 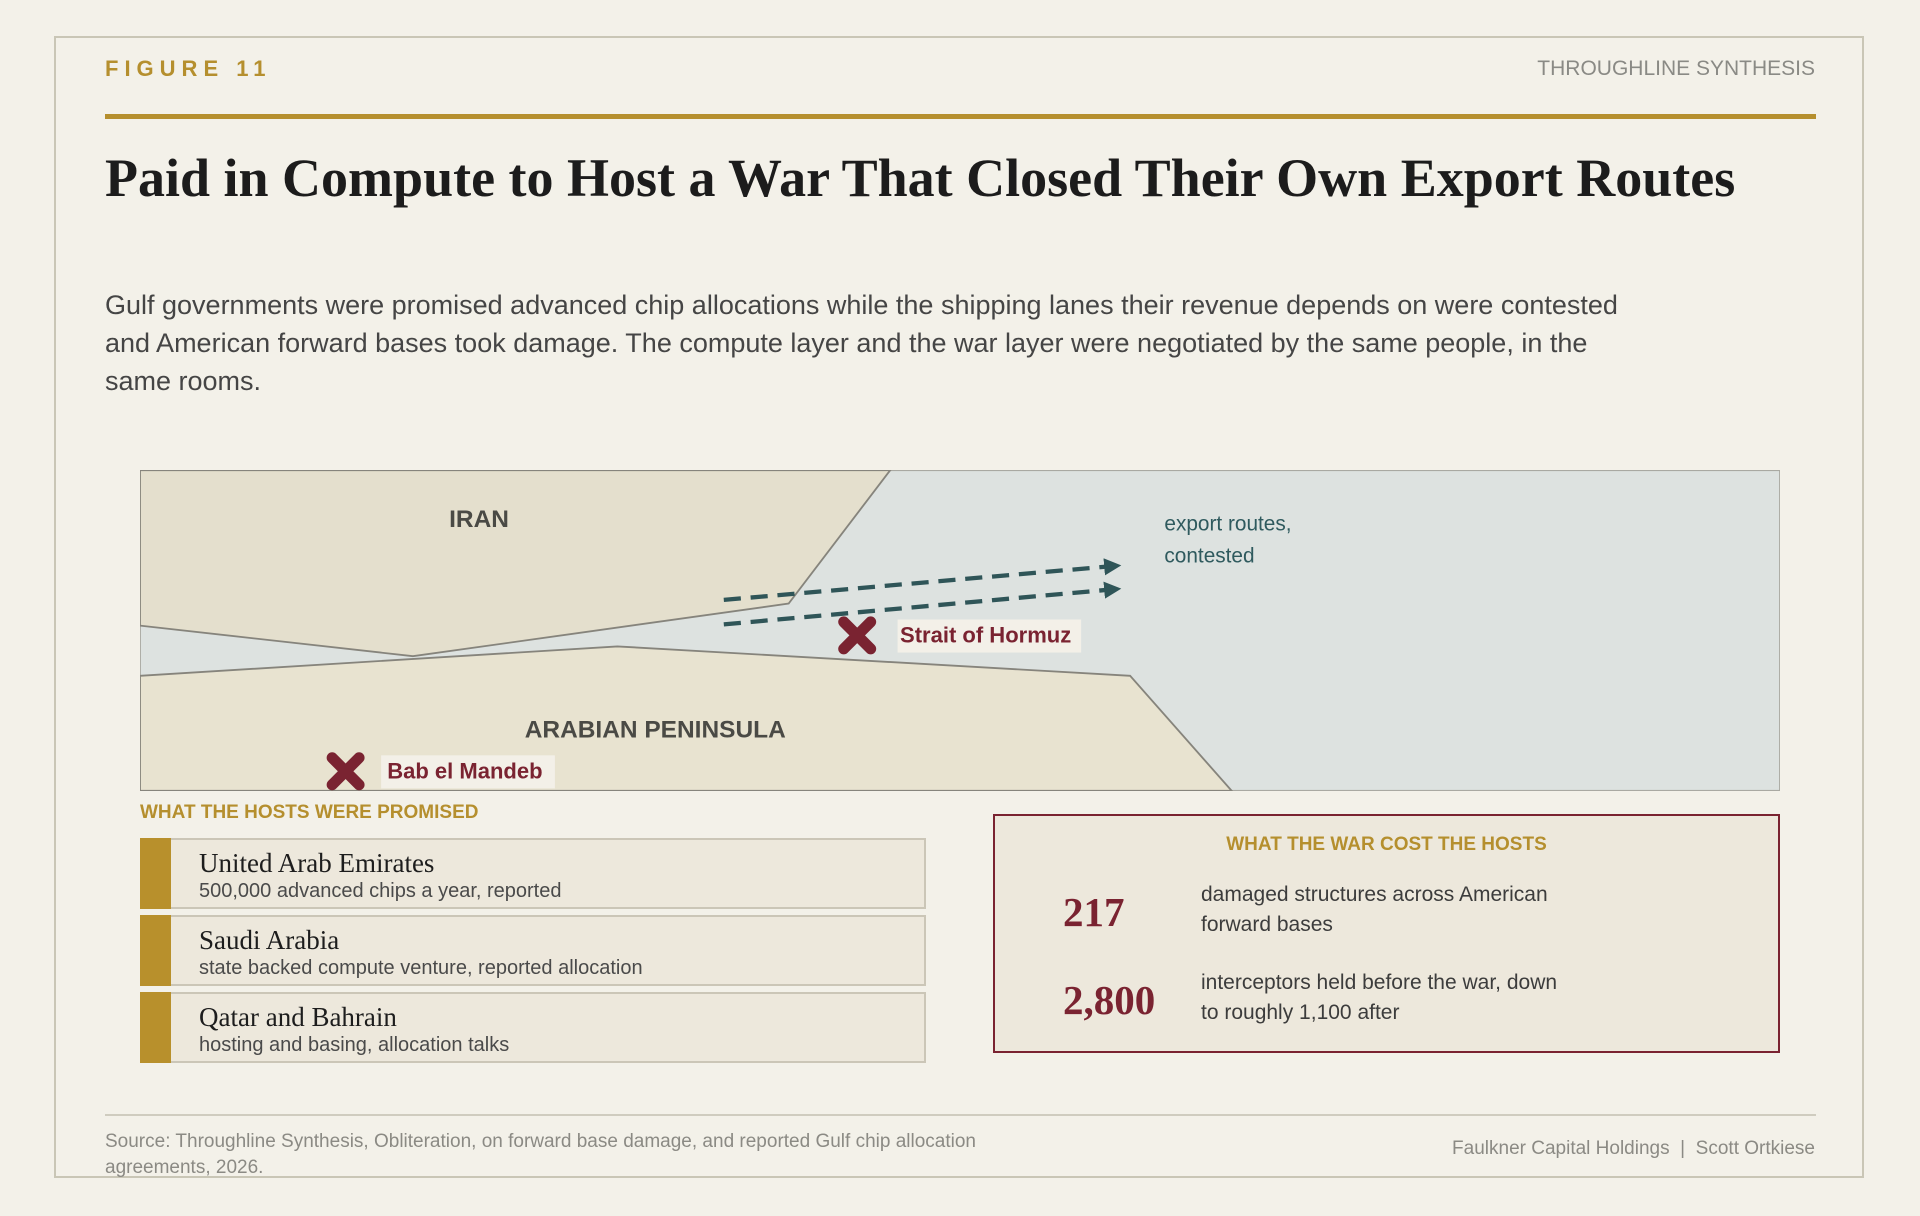 I want to click on figure-label: FIGURE 11, so click(x=188, y=68).